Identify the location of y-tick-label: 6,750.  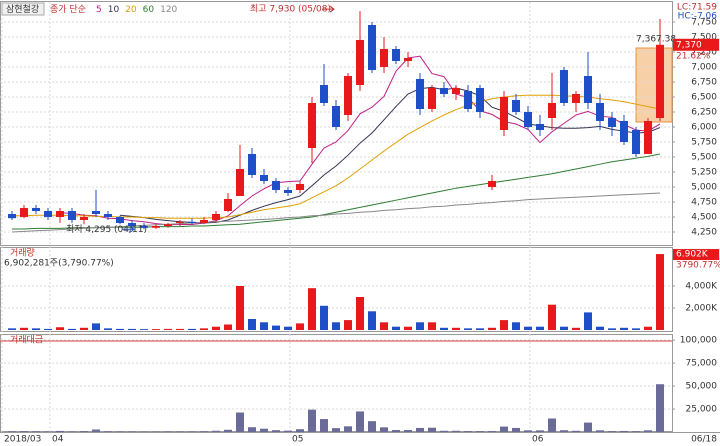
(704, 82).